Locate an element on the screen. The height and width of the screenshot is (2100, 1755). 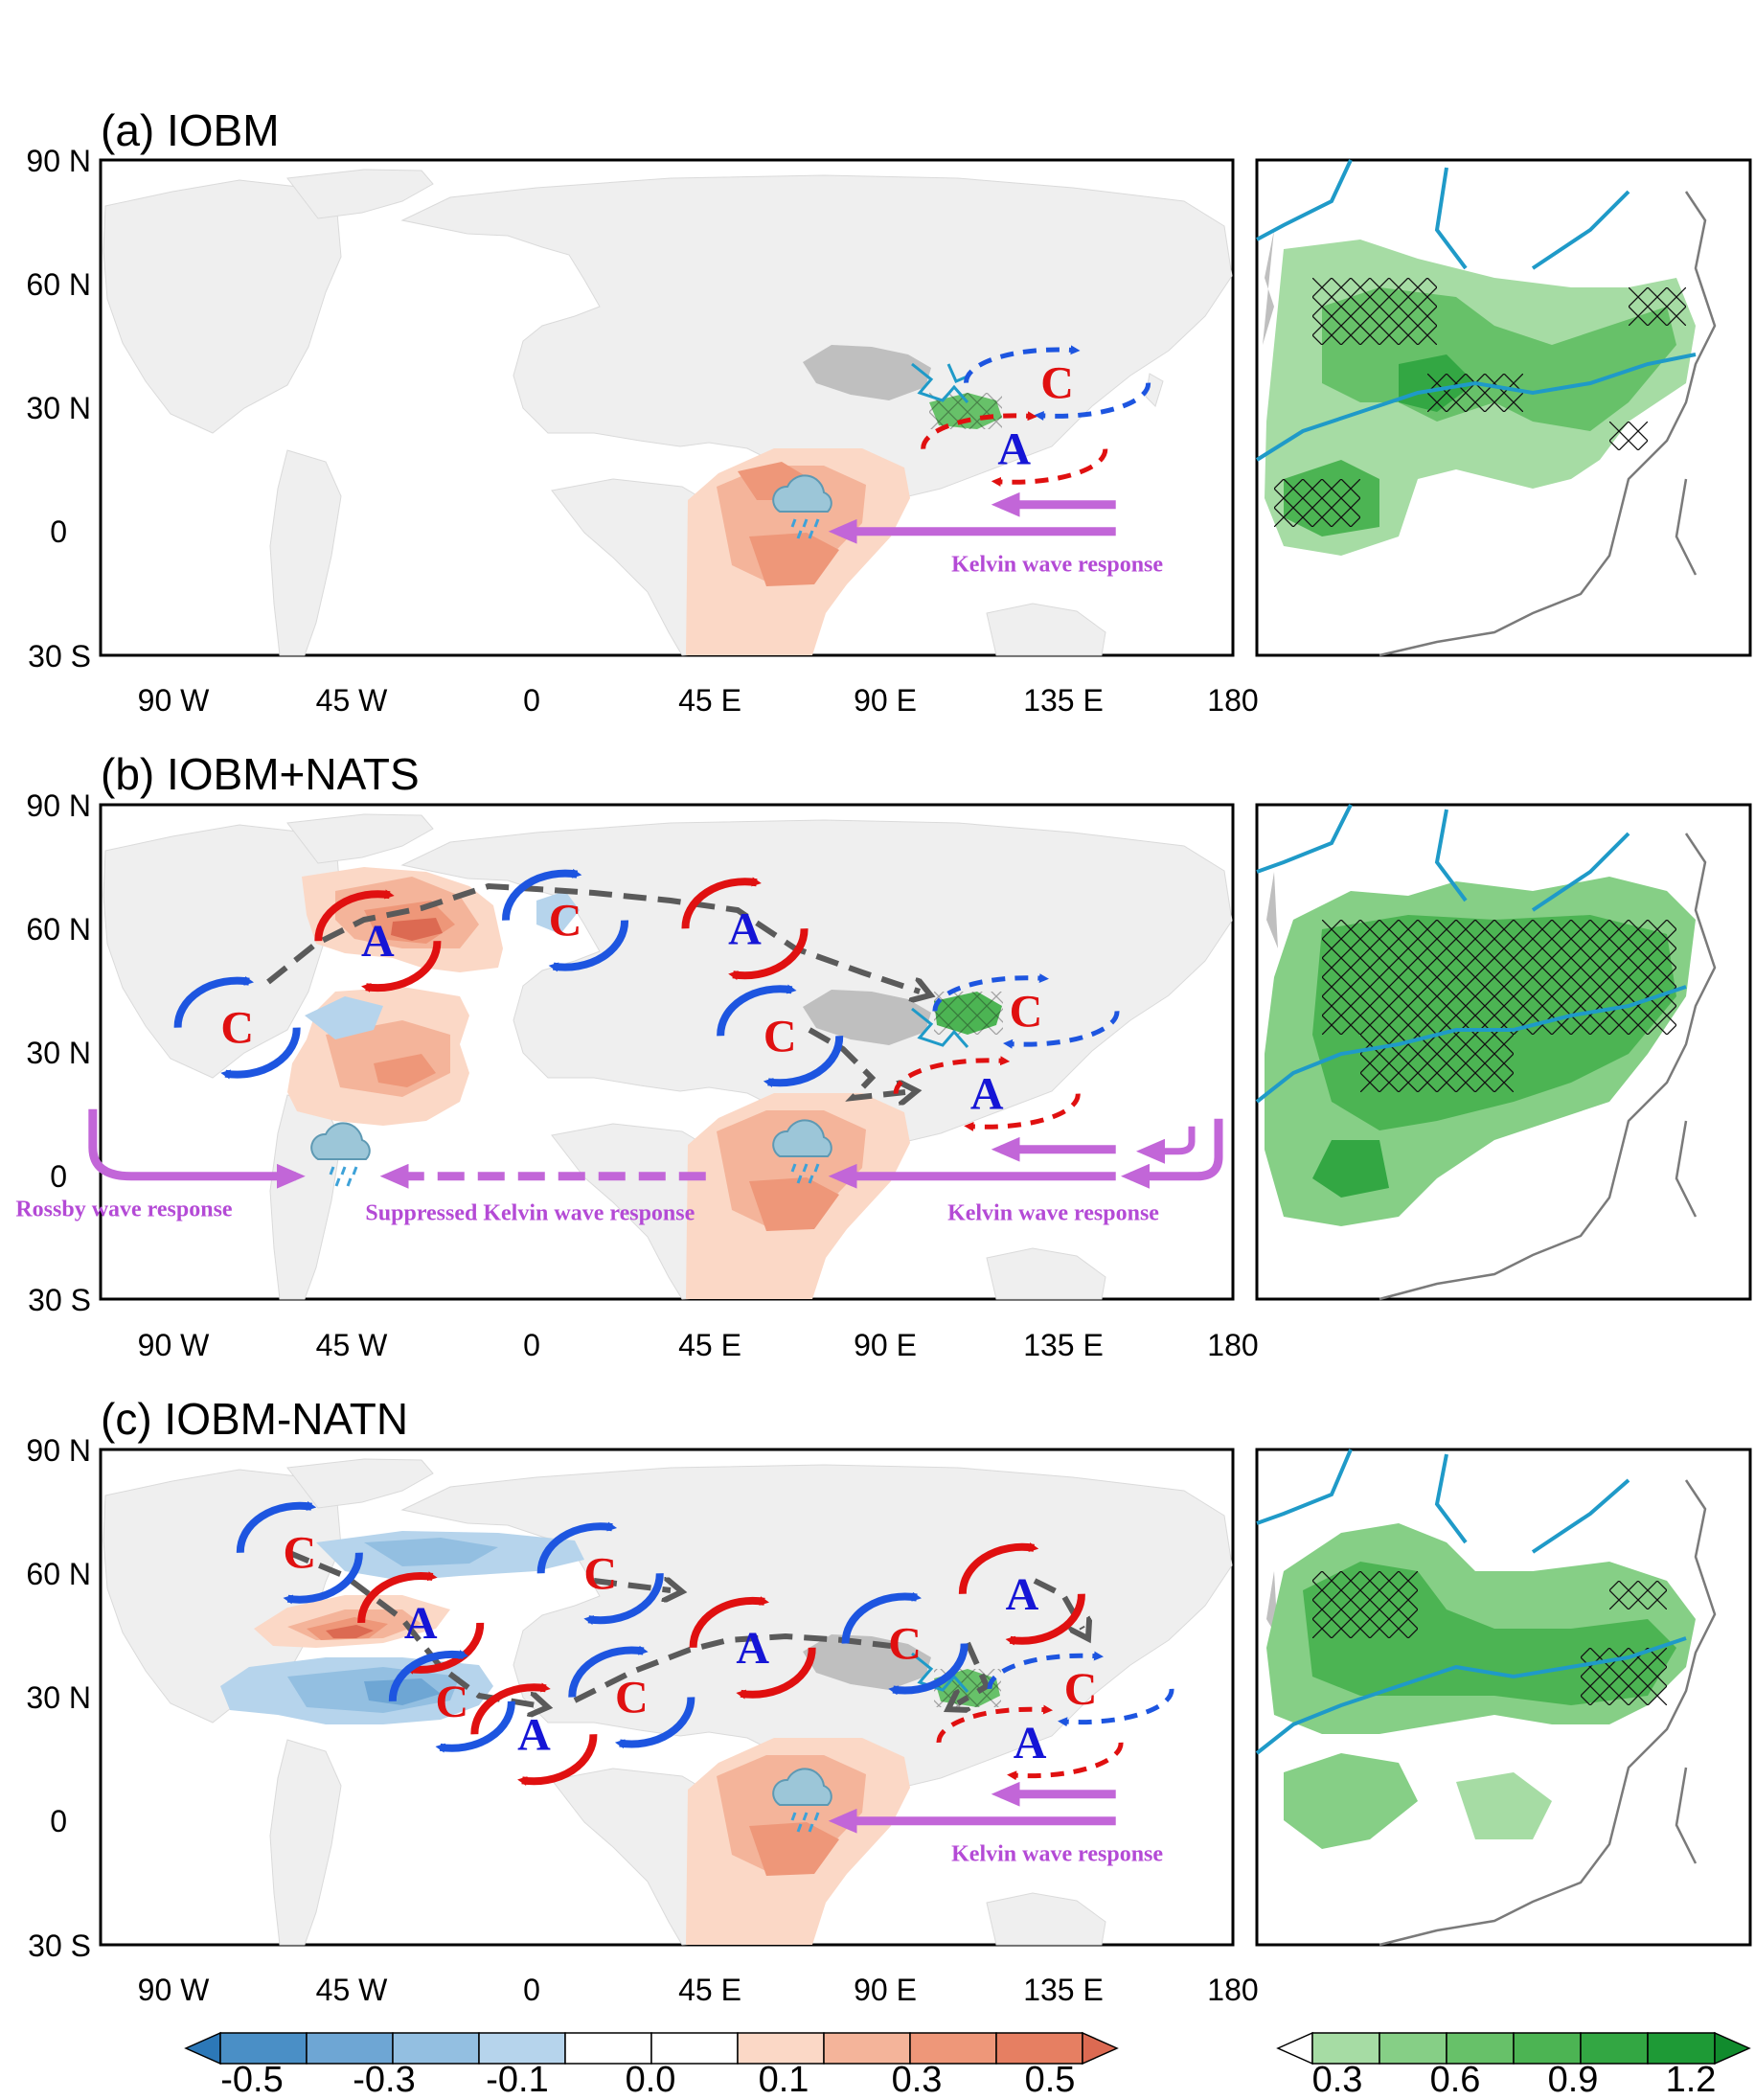
colorbar-swatches is located at coordinates (1513, 2048).